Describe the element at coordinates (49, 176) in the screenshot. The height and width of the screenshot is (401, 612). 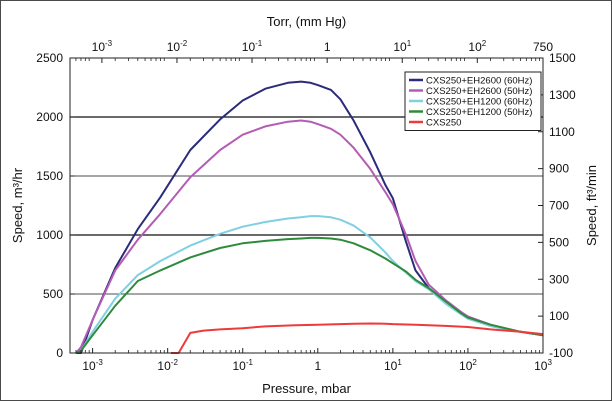
I see `y-tick-label: 1500` at that location.